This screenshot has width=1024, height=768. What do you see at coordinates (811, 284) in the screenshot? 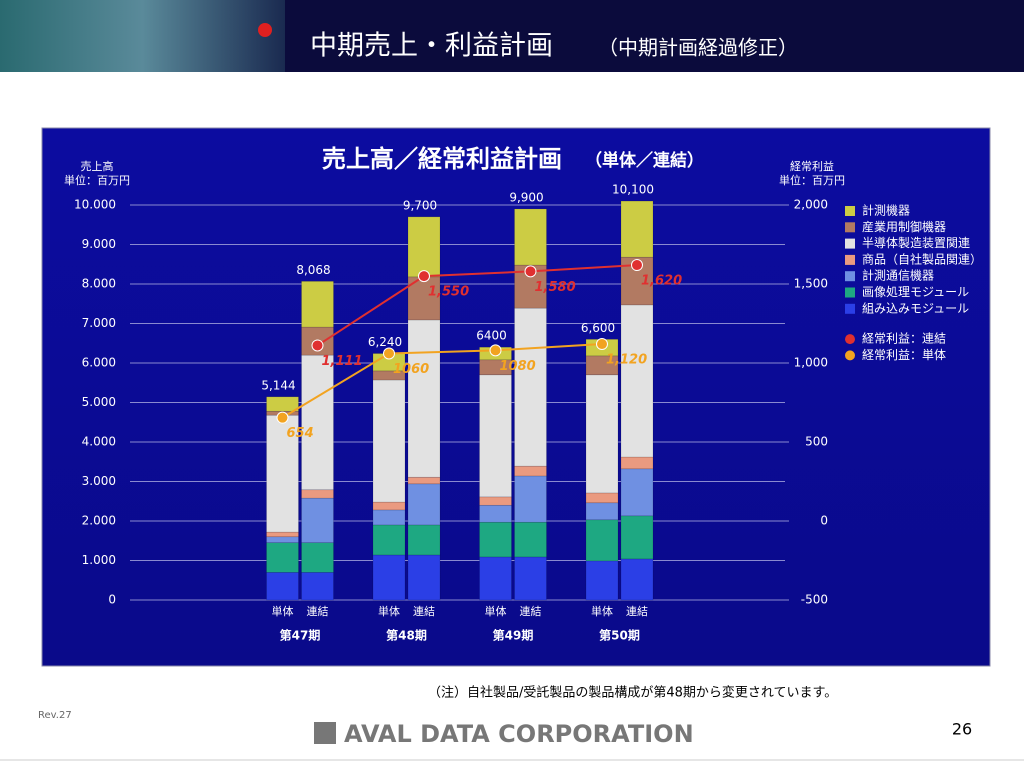
I see `y2-tick-label: 1,500` at bounding box center [811, 284].